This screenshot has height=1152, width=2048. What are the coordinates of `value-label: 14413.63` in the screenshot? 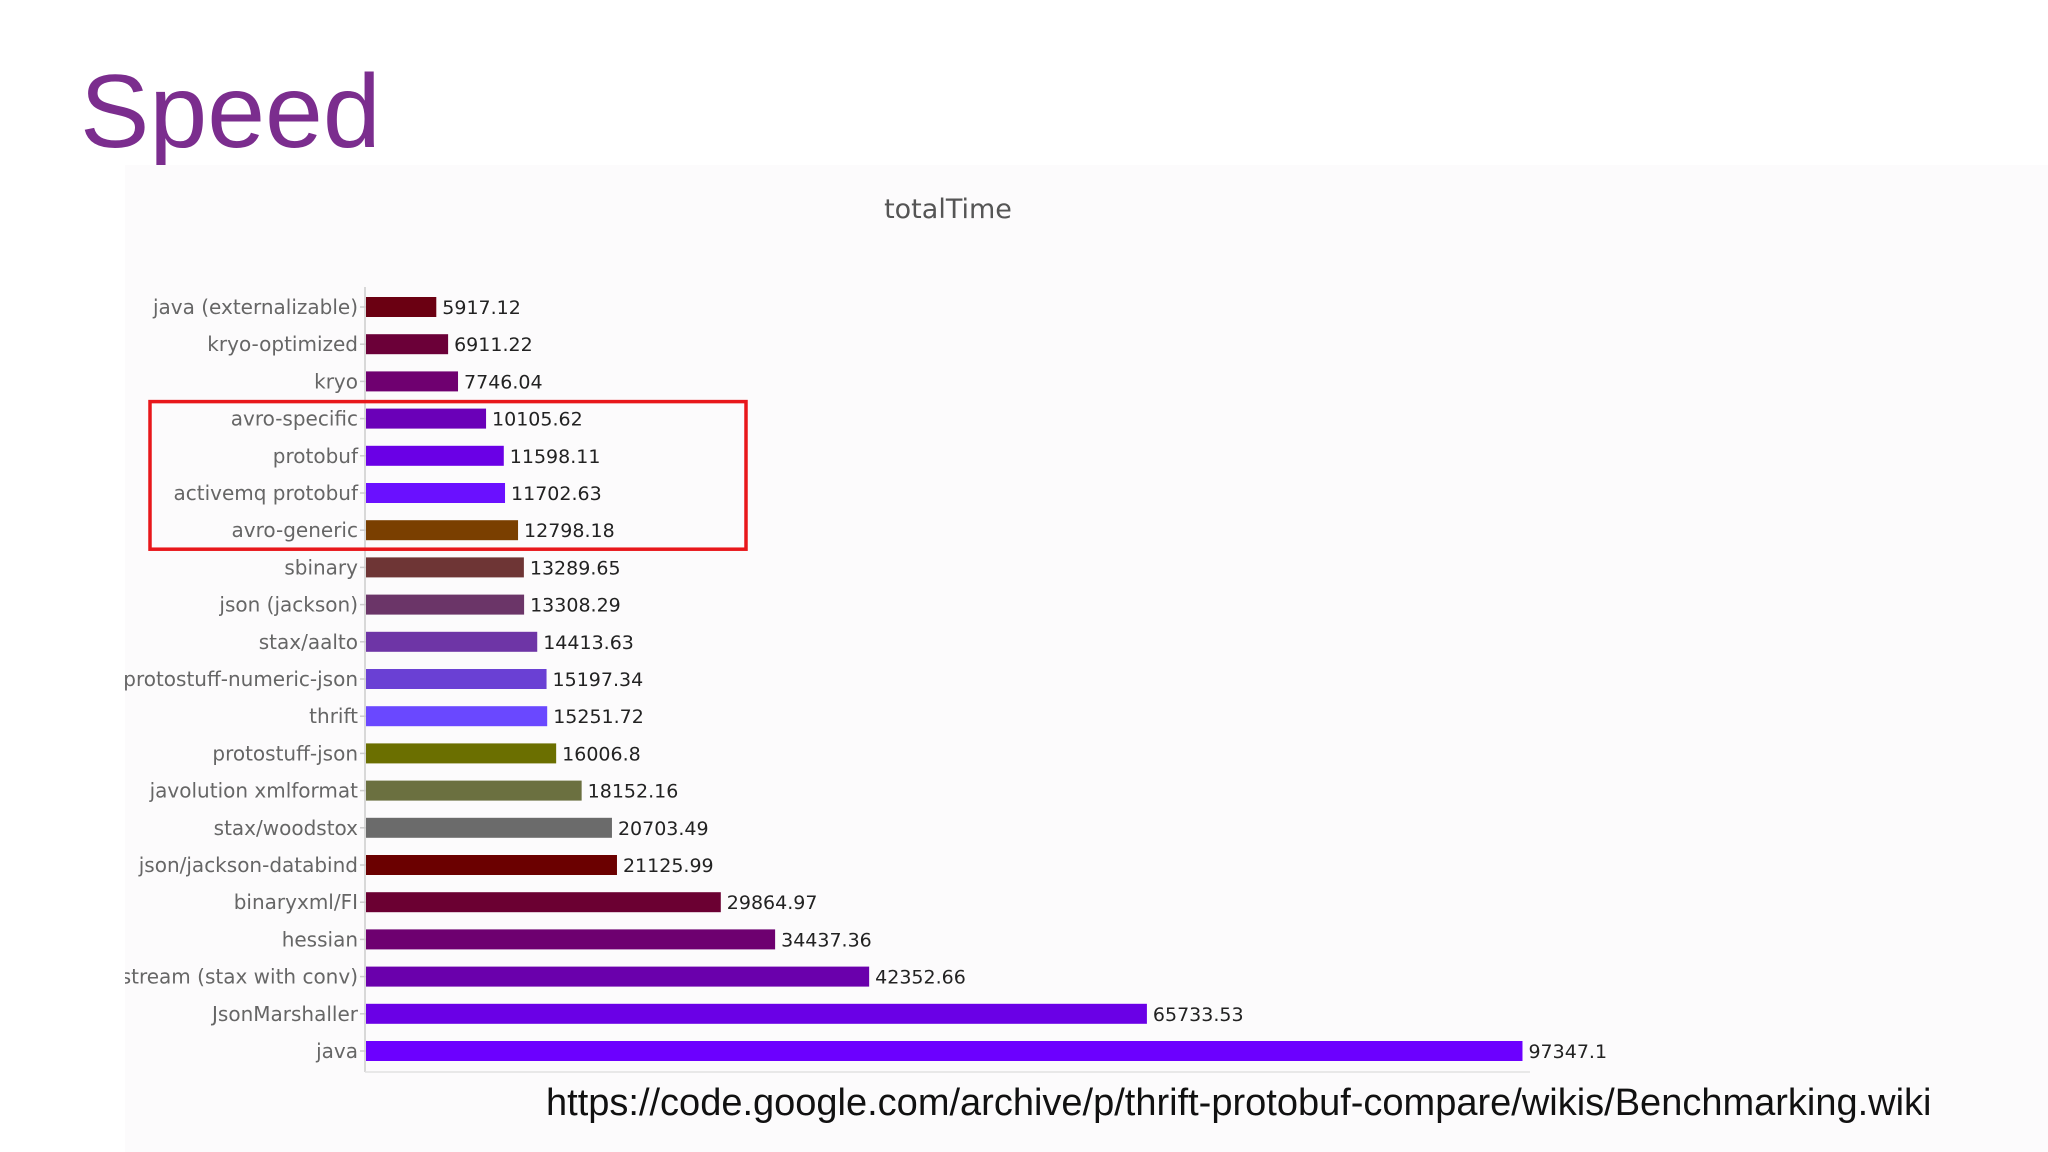 It's located at (588, 643).